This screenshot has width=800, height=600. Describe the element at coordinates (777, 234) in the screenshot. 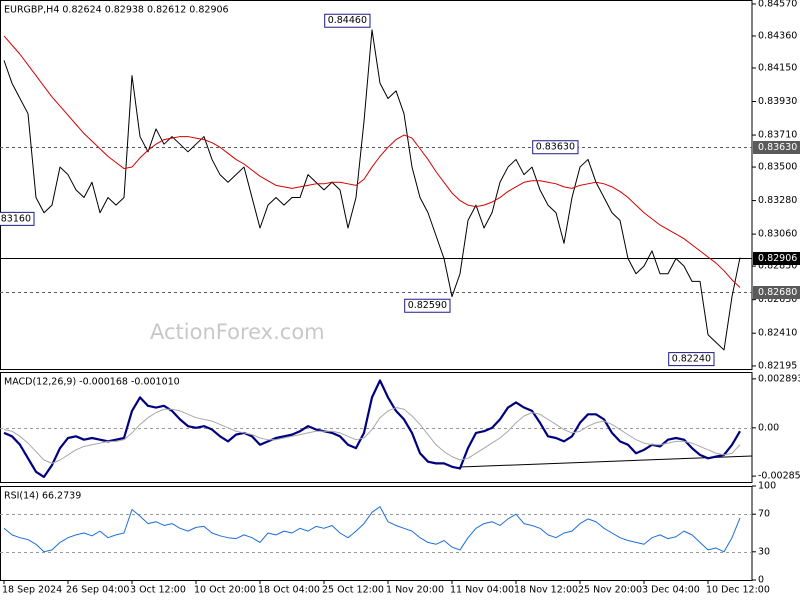

I see `y-tick-label: 0.83060` at that location.